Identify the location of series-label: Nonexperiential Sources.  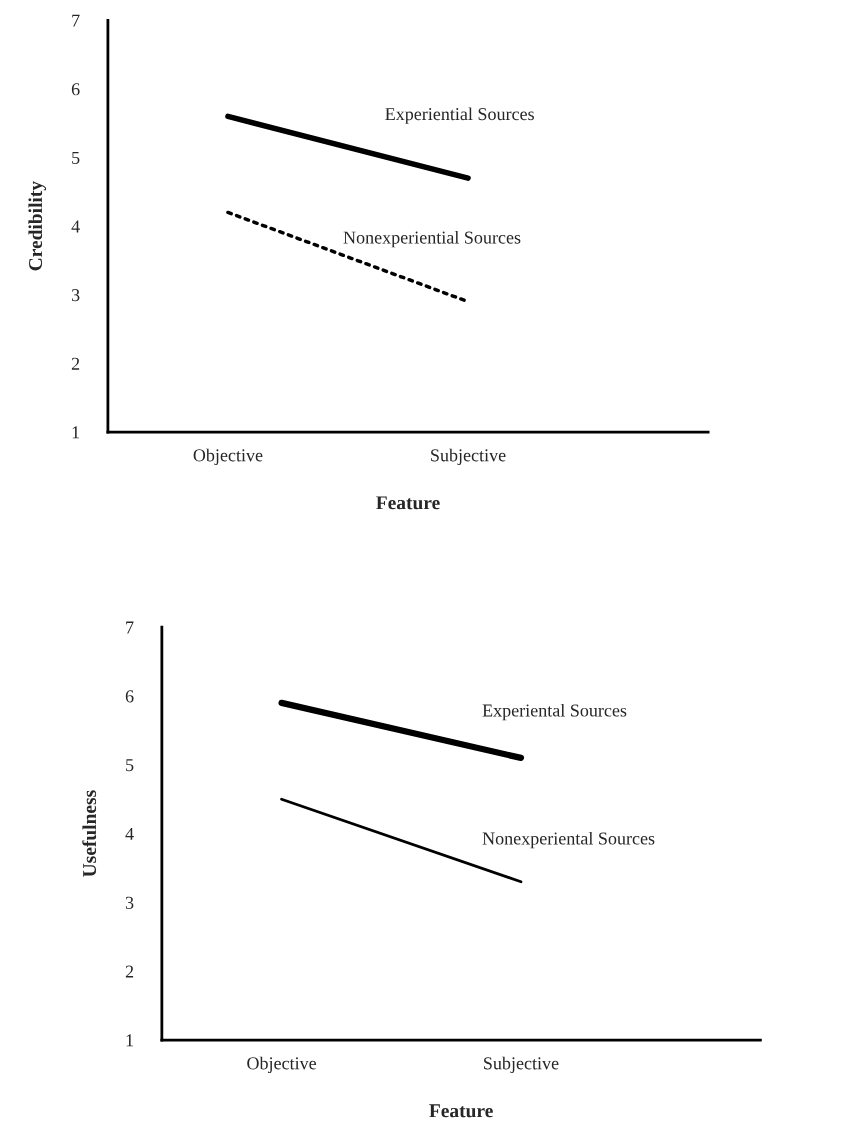
(432, 239).